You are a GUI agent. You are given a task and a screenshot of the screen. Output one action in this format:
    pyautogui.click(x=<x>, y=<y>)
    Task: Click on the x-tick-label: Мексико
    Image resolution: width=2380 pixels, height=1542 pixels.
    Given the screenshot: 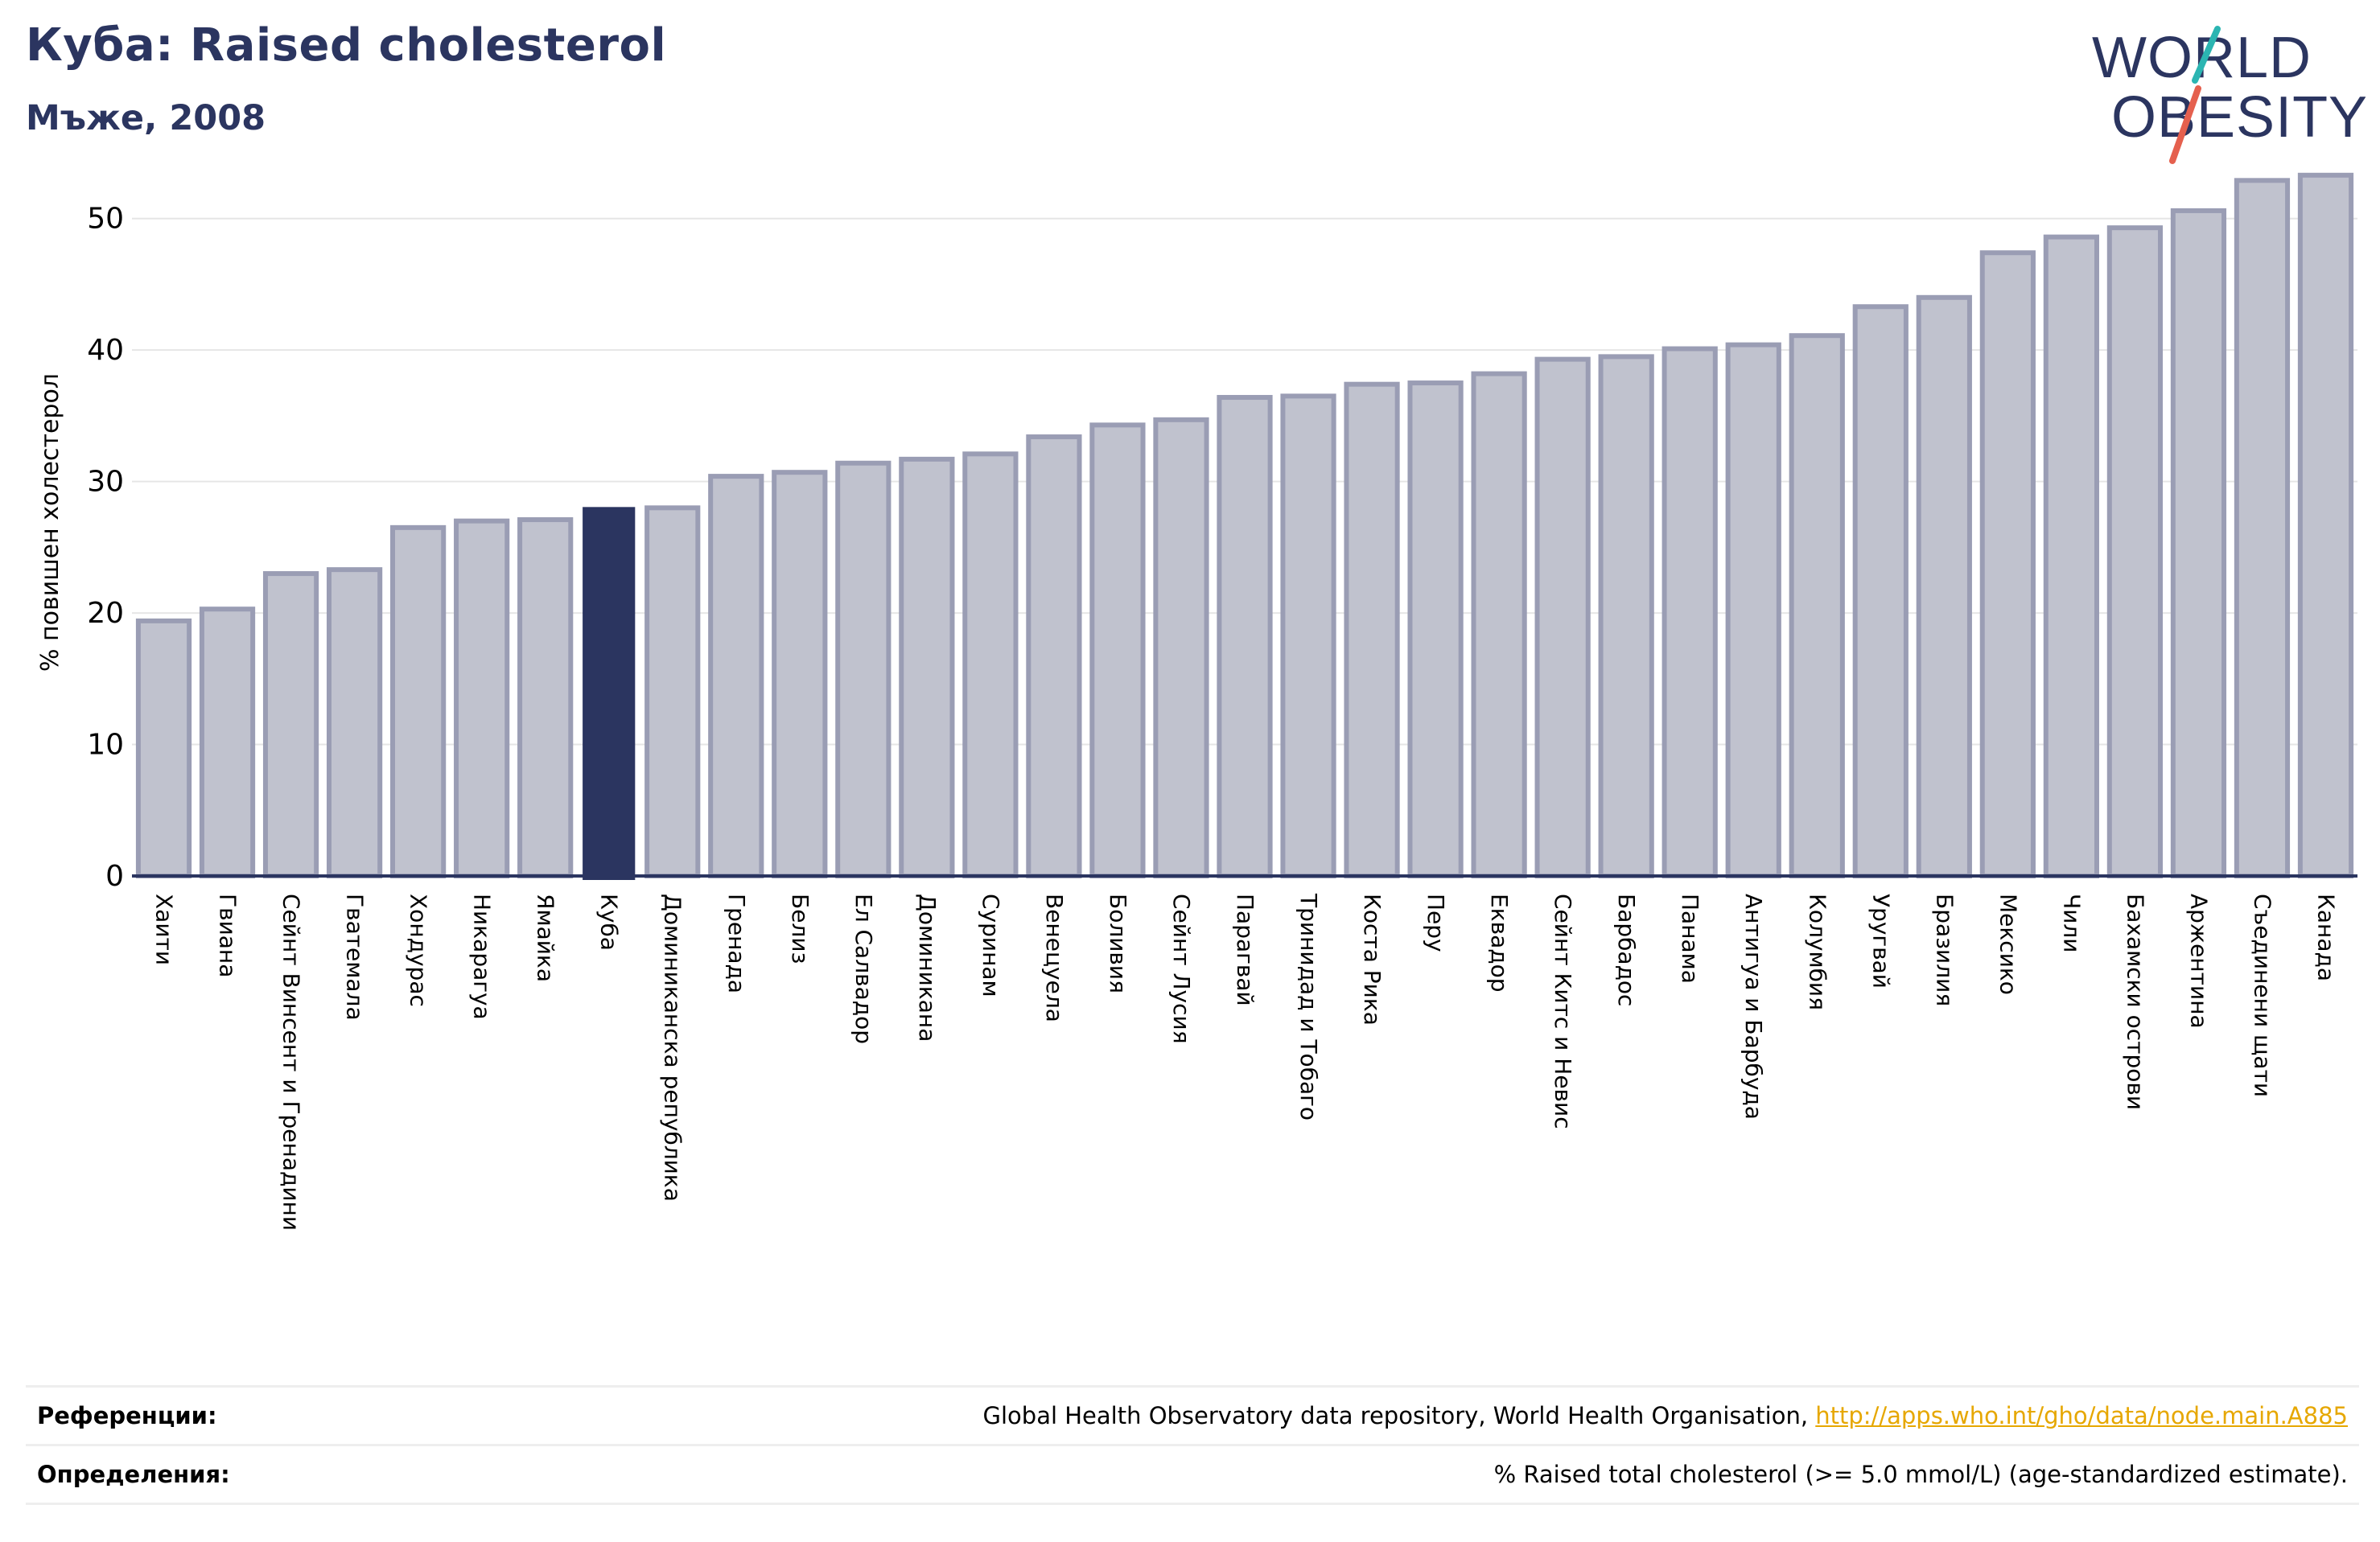 What is the action you would take?
    pyautogui.click(x=2008, y=944)
    